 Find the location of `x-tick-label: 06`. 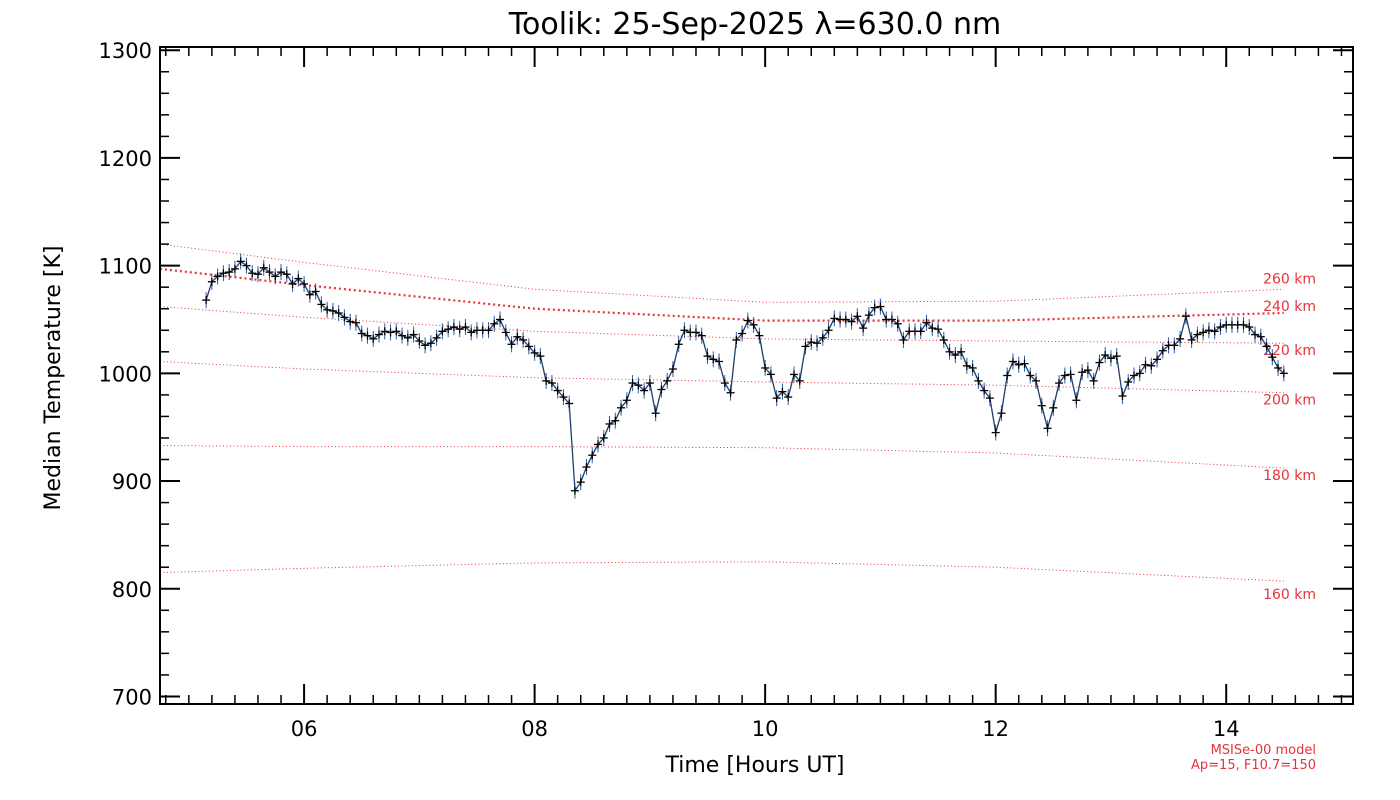

x-tick-label: 06 is located at coordinates (304, 729).